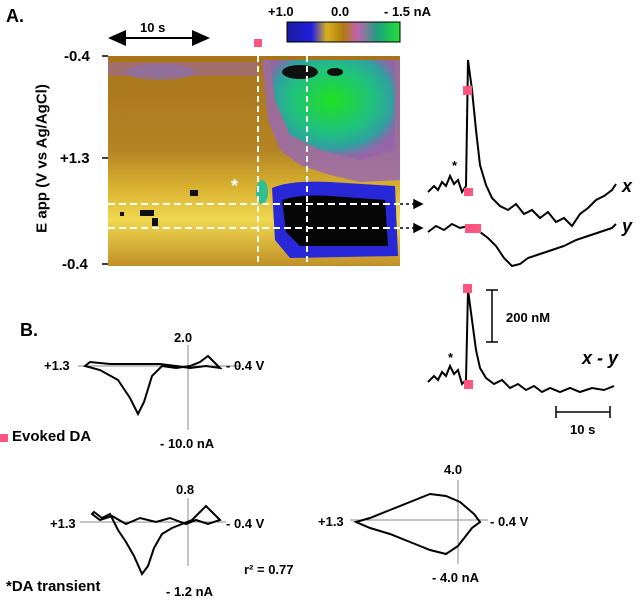 This screenshot has height=605, width=640. What do you see at coordinates (183, 337) in the screenshot?
I see `cv1-top: 2.0` at bounding box center [183, 337].